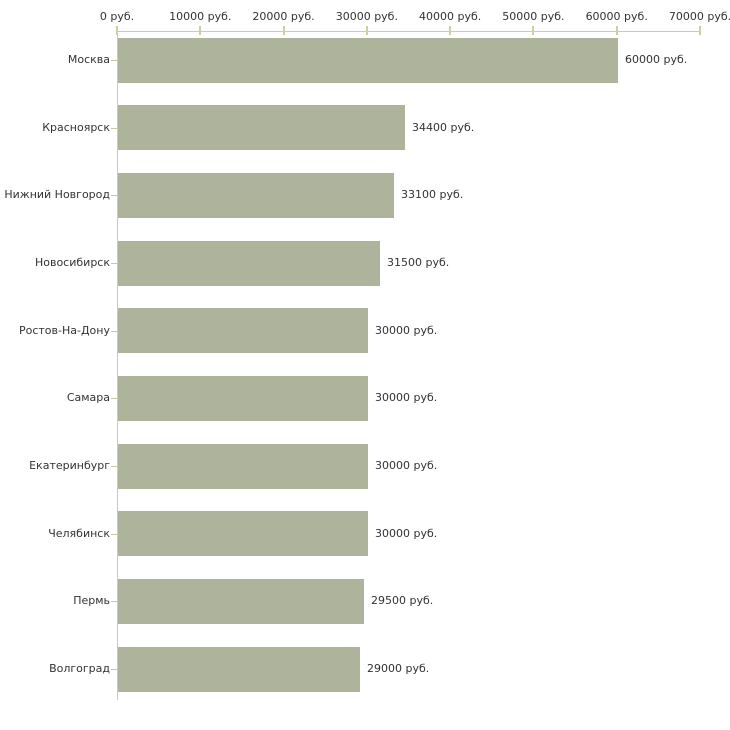 The height and width of the screenshot is (730, 730). I want to click on x-axis-tick-label: 50000 руб., so click(533, 16).